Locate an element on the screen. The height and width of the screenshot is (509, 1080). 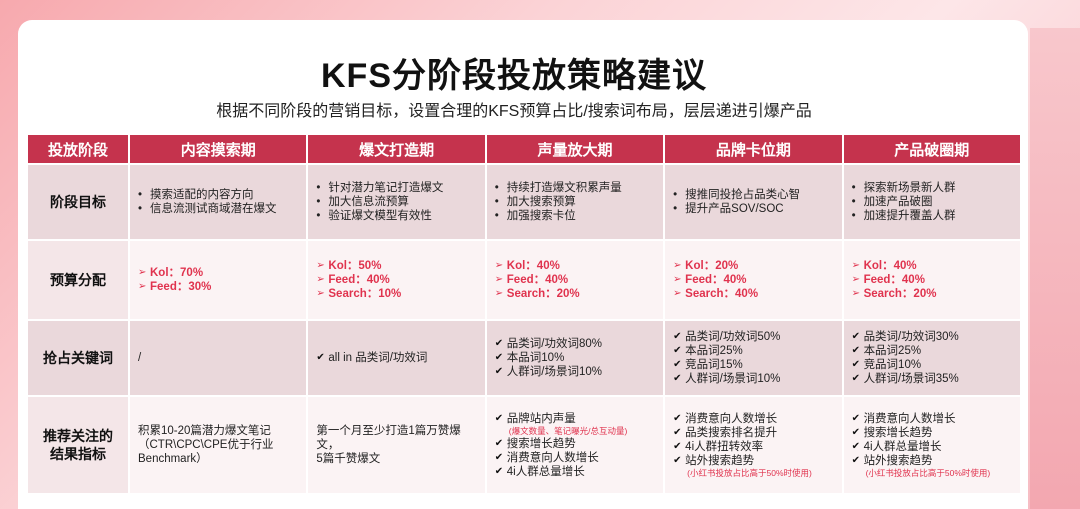
list-item: 竞品词10% is located at coordinates (932, 365).